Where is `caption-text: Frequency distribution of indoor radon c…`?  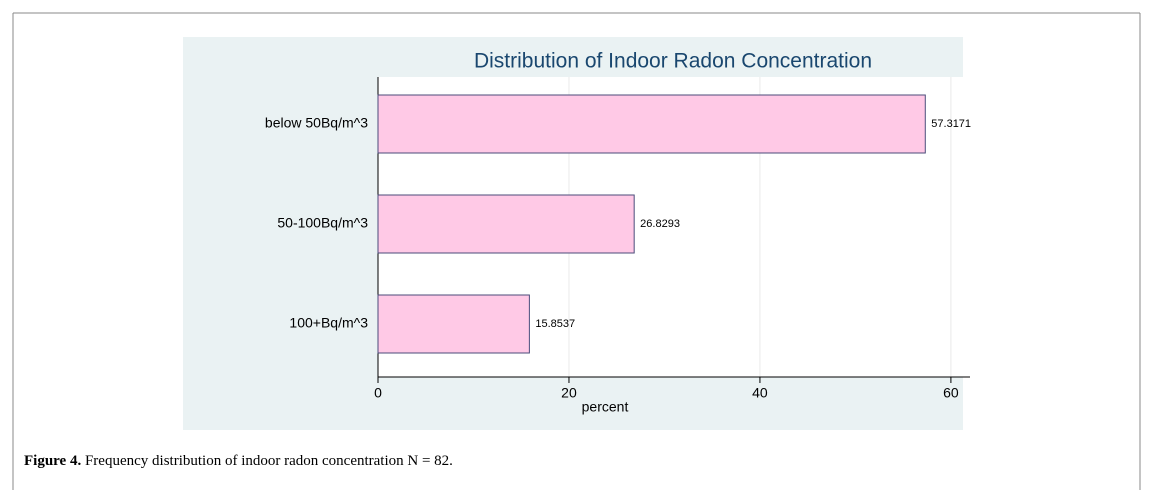 caption-text: Frequency distribution of indoor radon c… is located at coordinates (269, 461).